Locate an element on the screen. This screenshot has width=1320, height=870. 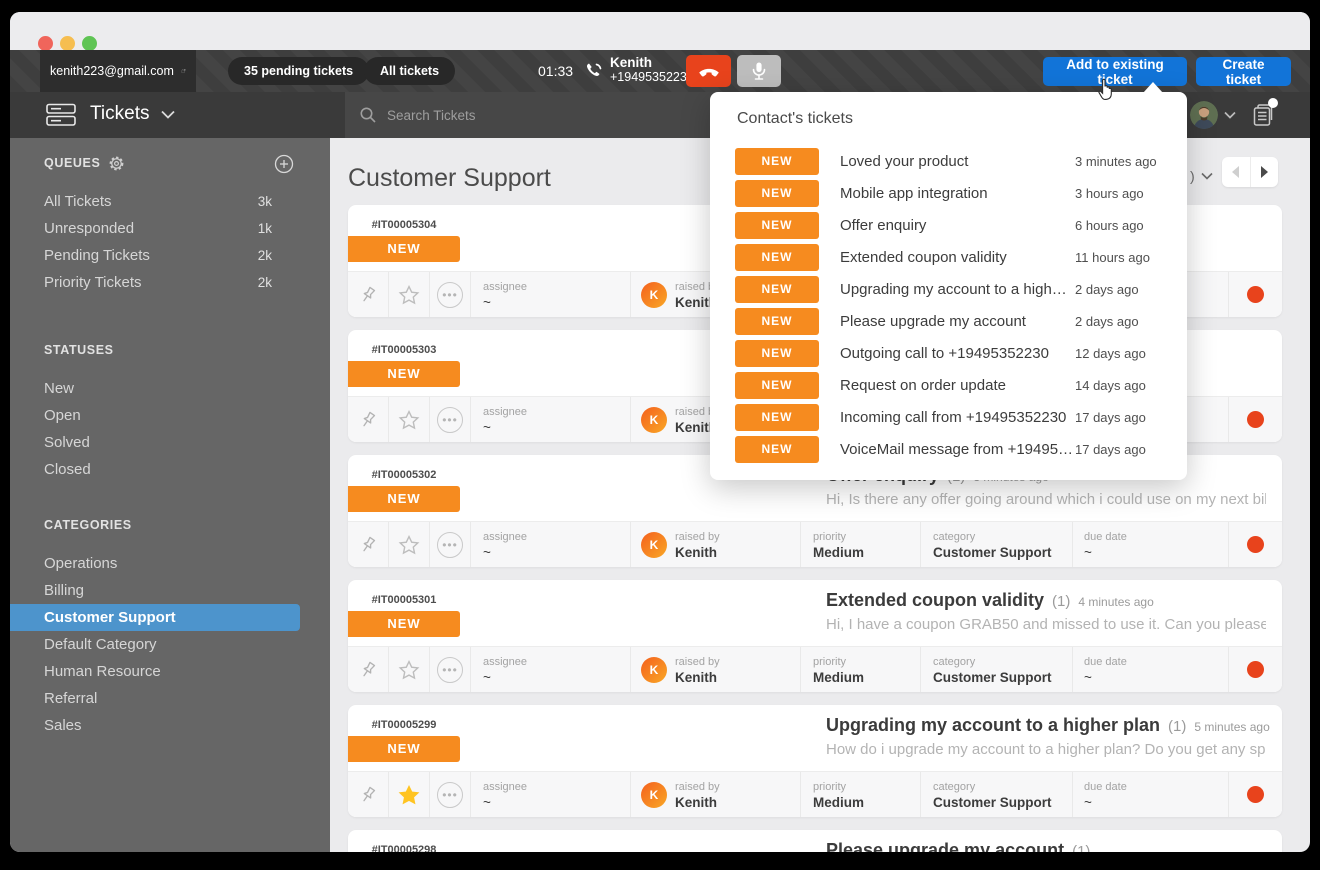
contact-ticket-time: 6 hours ago is located at coordinates (1109, 225).